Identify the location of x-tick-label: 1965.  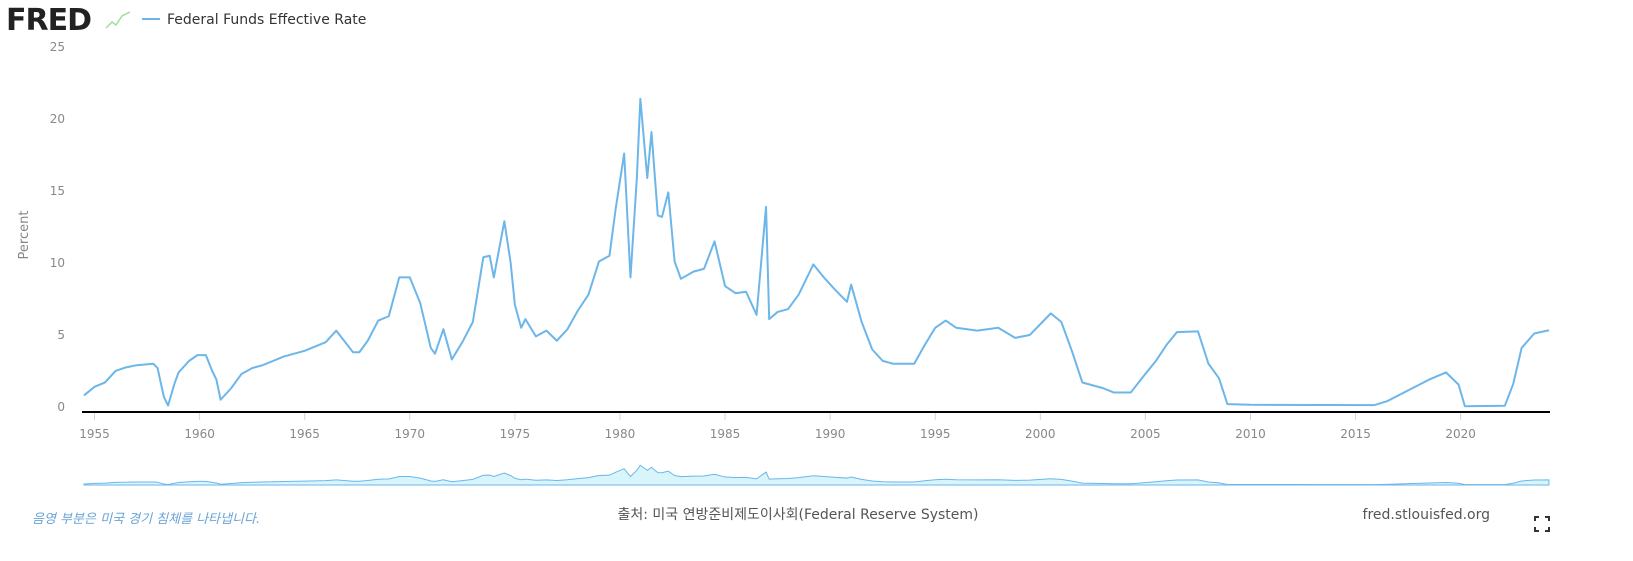
(304, 434).